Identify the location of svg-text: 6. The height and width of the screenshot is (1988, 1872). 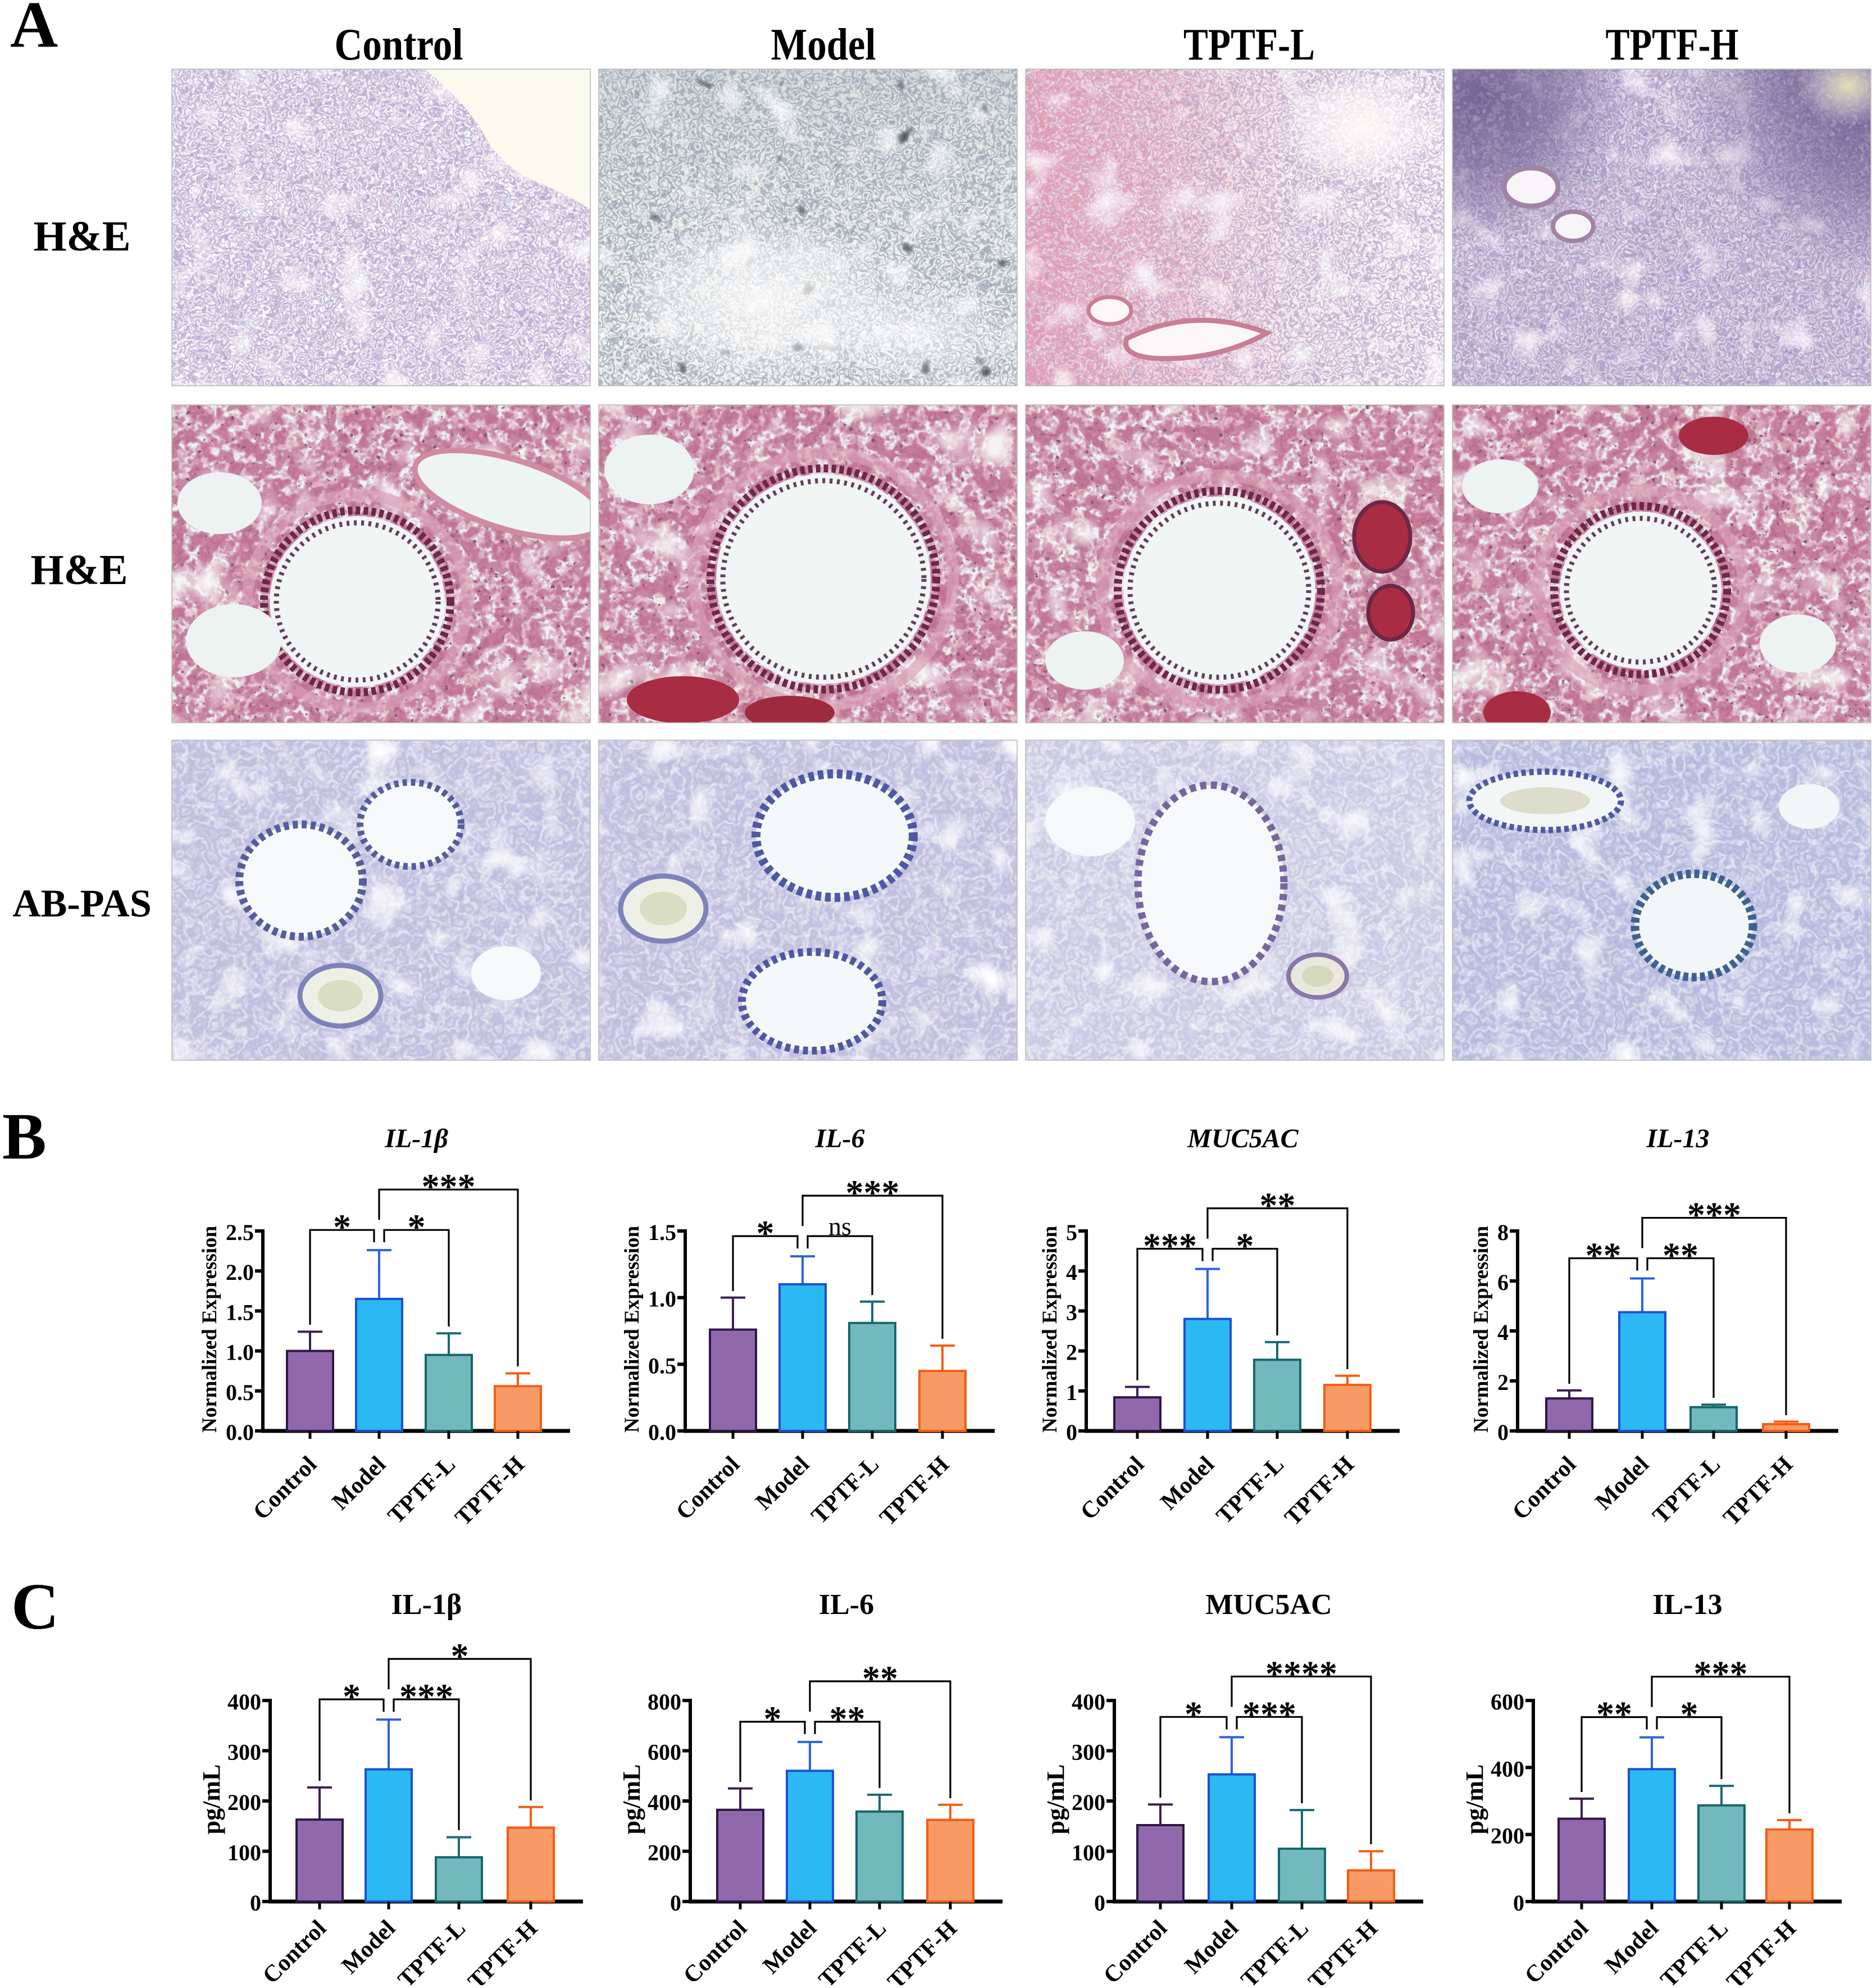
(1503, 1282).